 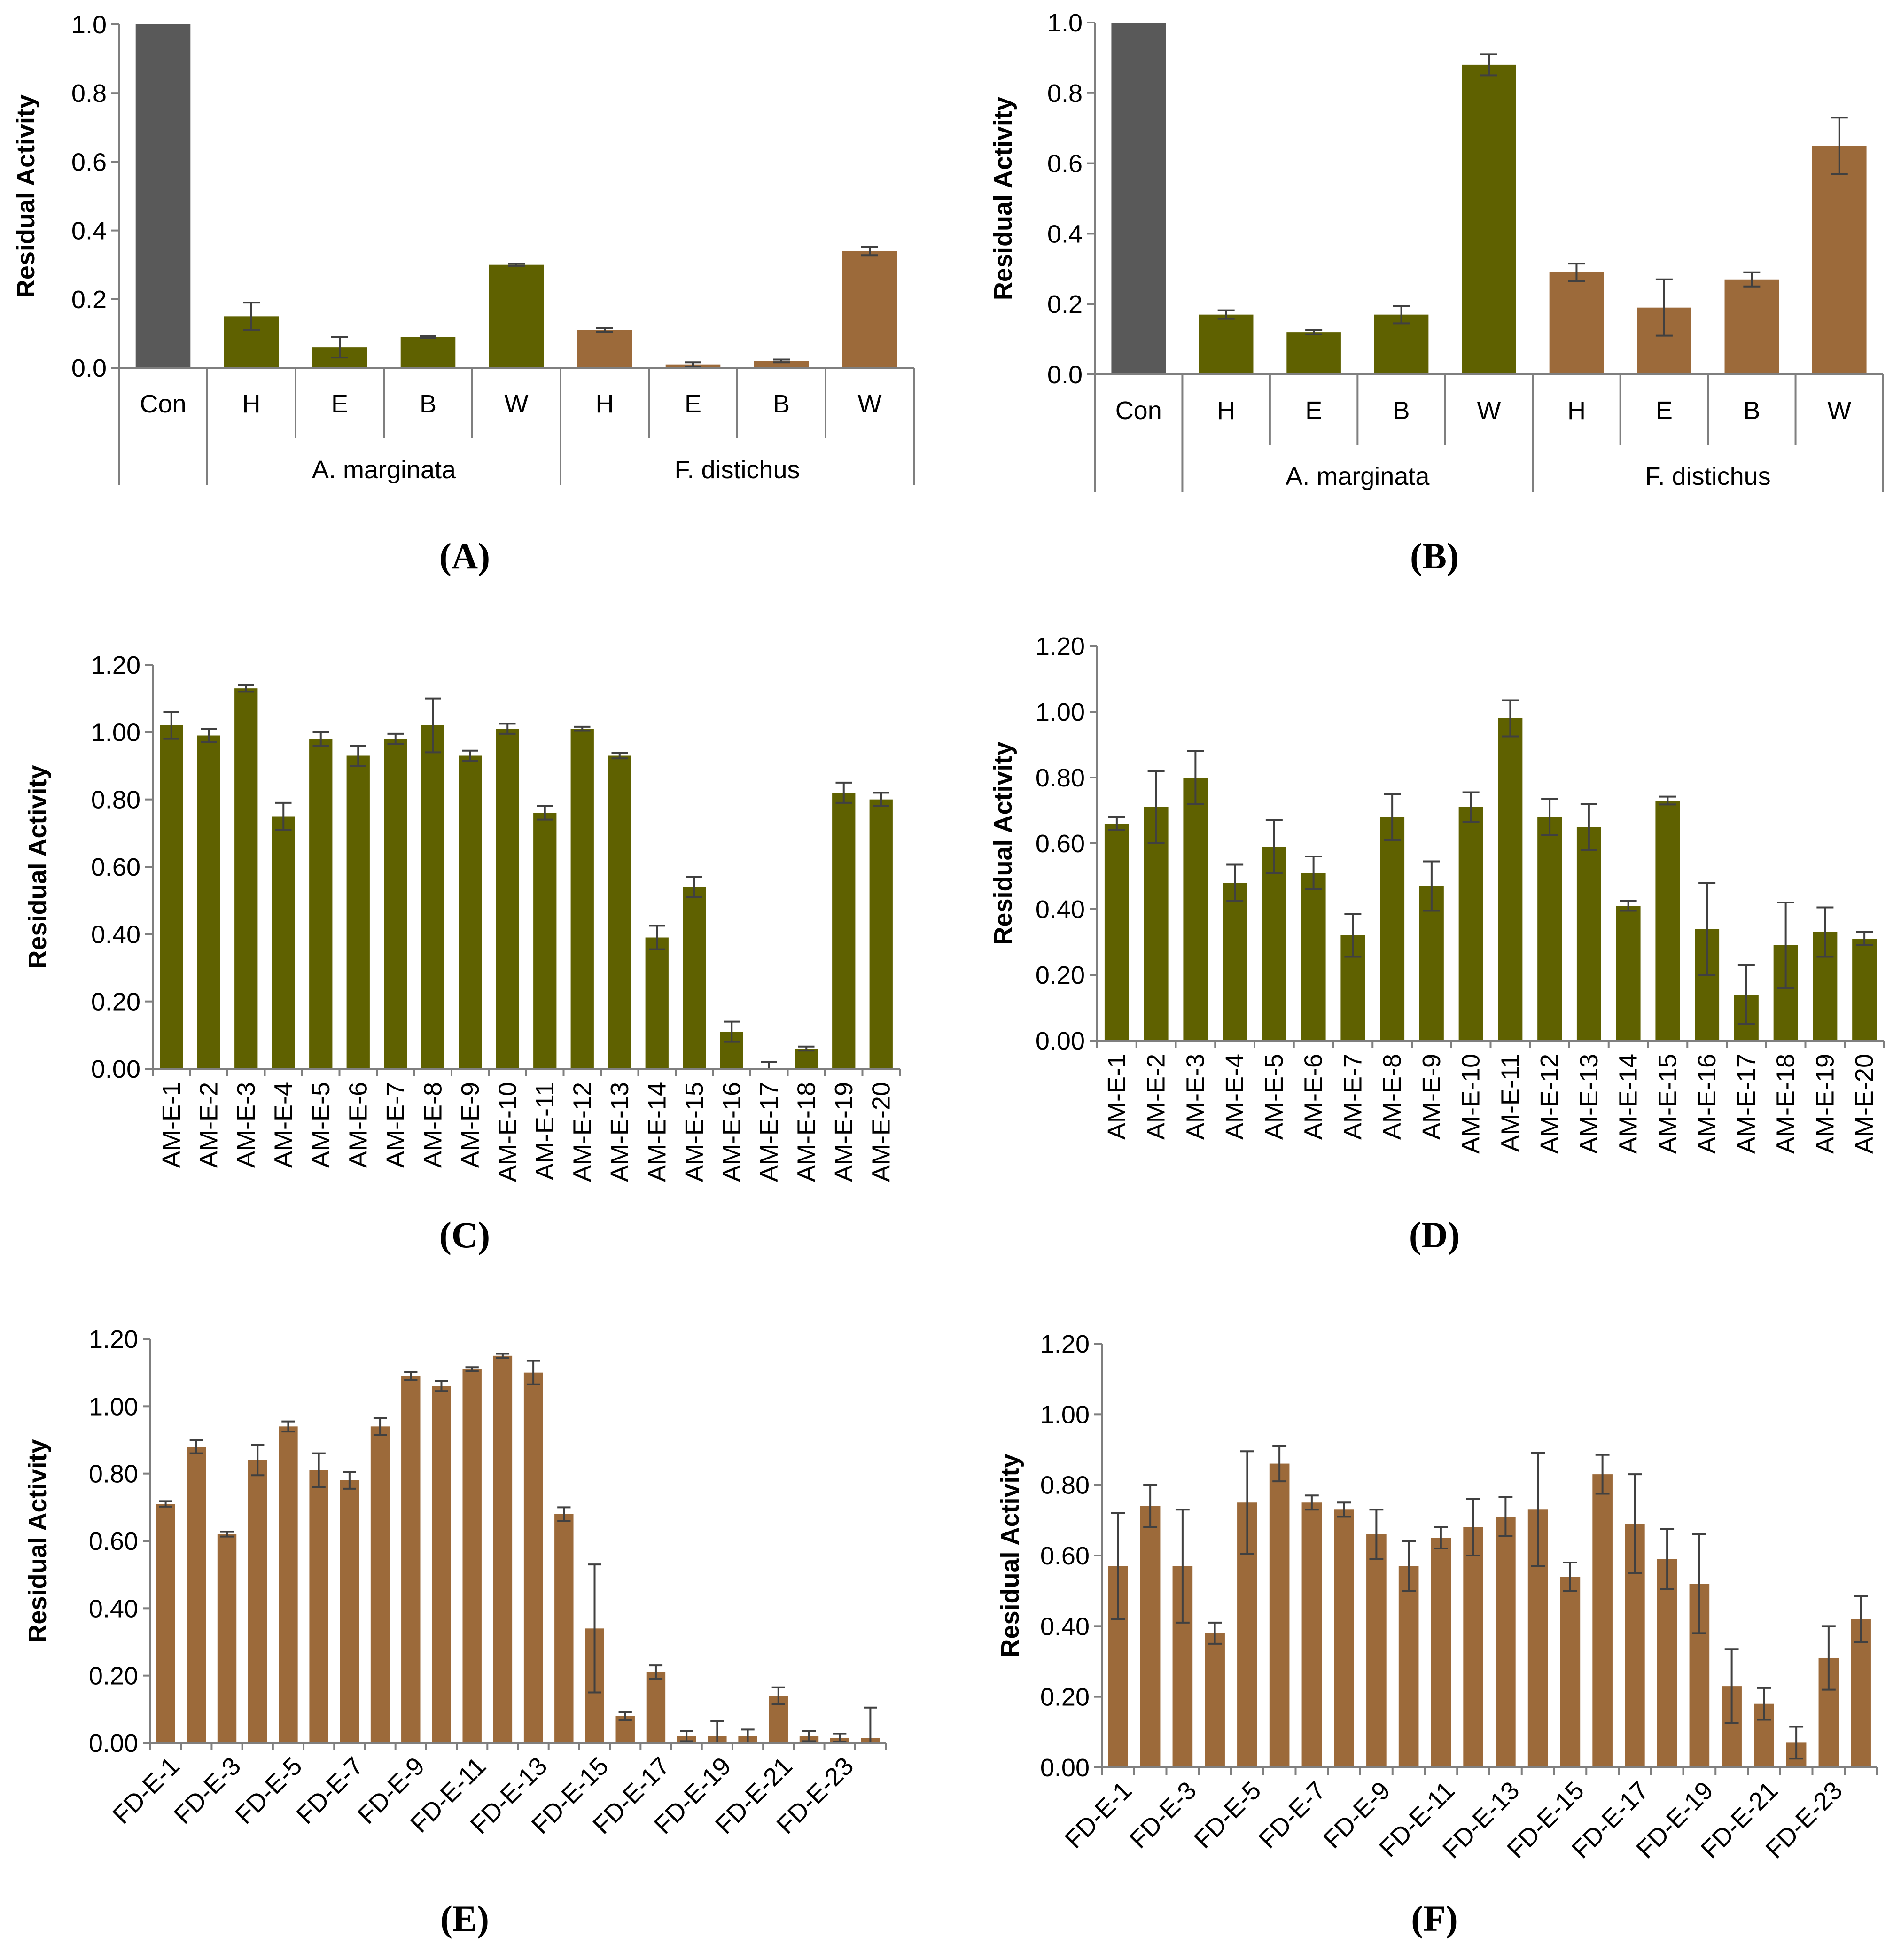 What do you see at coordinates (1864, 1104) in the screenshot?
I see `x-tick-label: AM-E-20` at bounding box center [1864, 1104].